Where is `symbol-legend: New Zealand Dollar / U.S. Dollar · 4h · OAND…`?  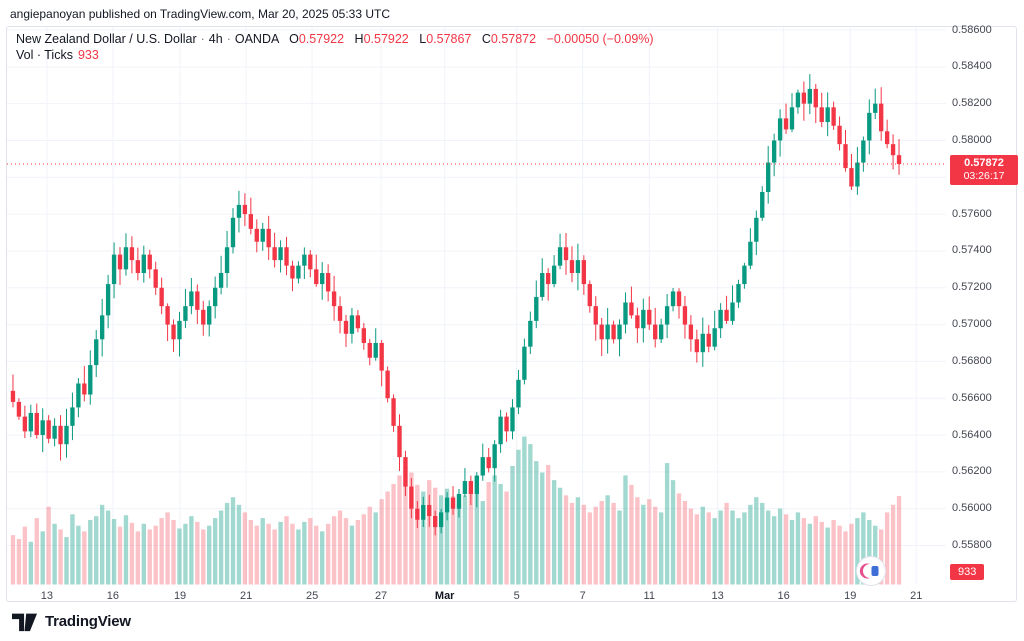
symbol-legend: New Zealand Dollar / U.S. Dollar · 4h · OAND… is located at coordinates (335, 39).